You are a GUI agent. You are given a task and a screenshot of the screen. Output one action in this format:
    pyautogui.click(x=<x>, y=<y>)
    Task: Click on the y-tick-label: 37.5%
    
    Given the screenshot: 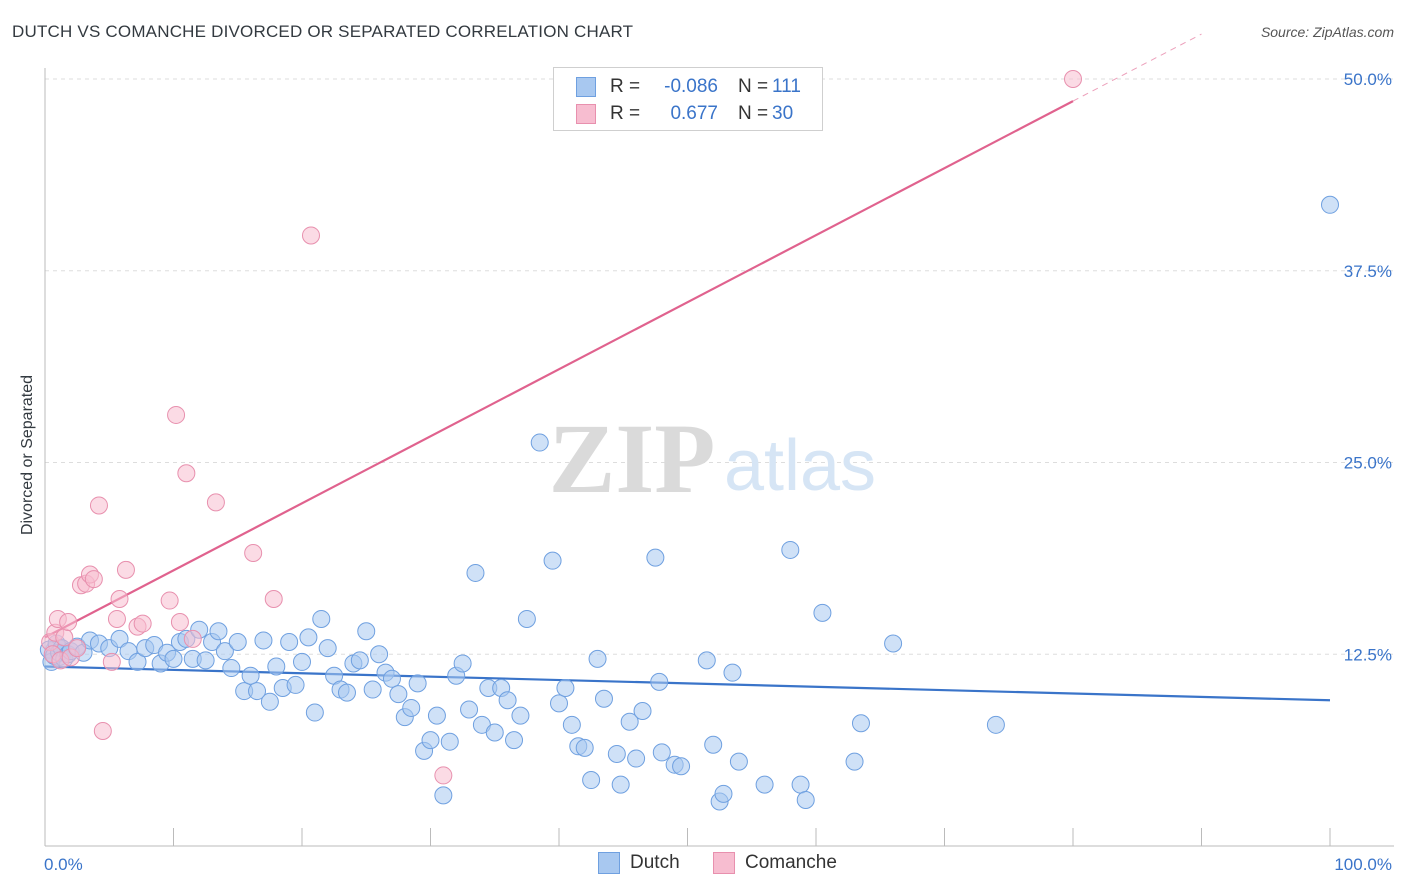 What is the action you would take?
    pyautogui.click(x=1368, y=271)
    